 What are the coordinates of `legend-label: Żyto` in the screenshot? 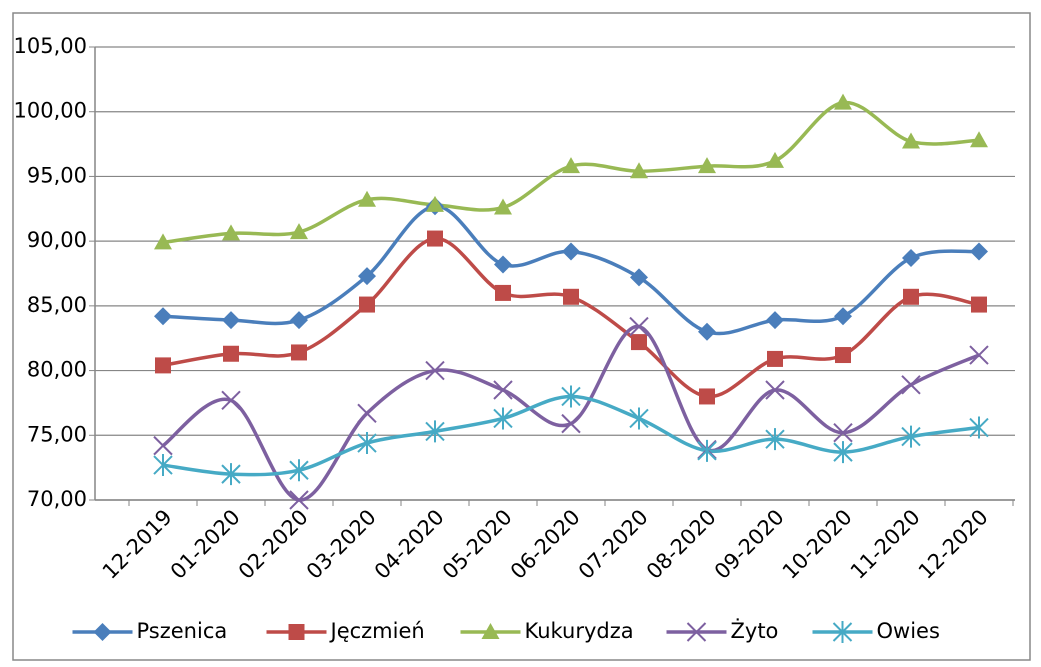 It's located at (755, 630).